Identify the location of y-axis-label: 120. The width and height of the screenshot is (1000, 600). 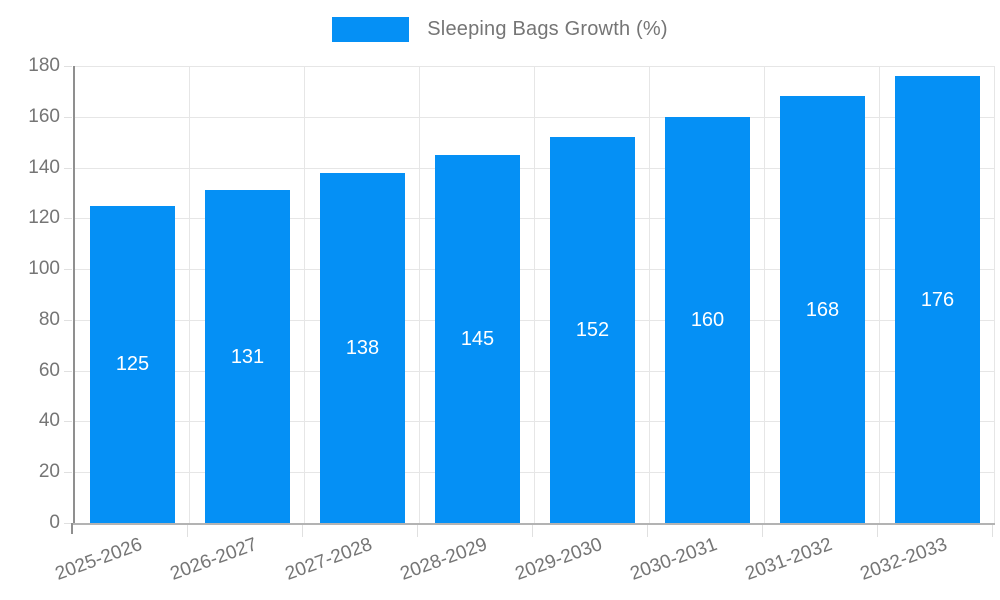
(44, 218).